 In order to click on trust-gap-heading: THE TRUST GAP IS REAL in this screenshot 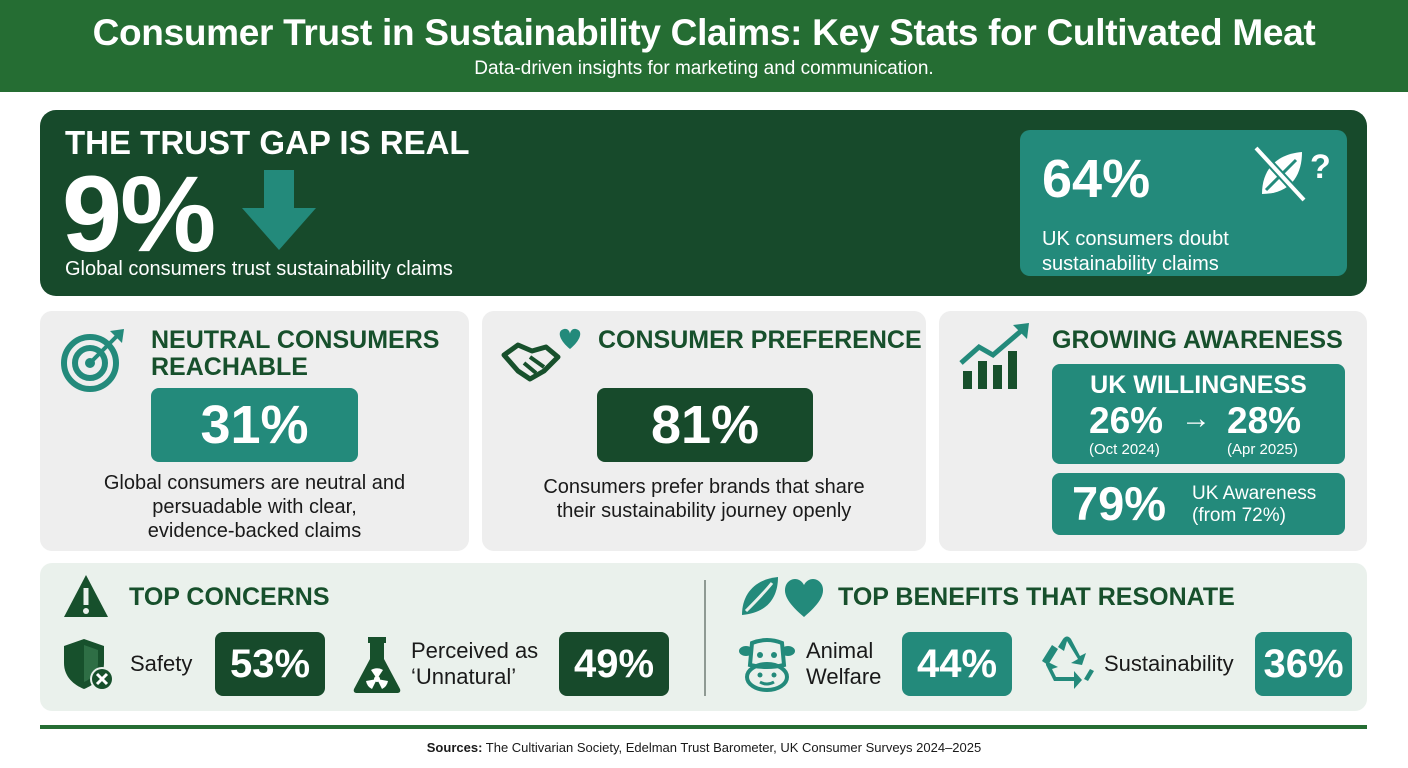, I will do `click(267, 142)`.